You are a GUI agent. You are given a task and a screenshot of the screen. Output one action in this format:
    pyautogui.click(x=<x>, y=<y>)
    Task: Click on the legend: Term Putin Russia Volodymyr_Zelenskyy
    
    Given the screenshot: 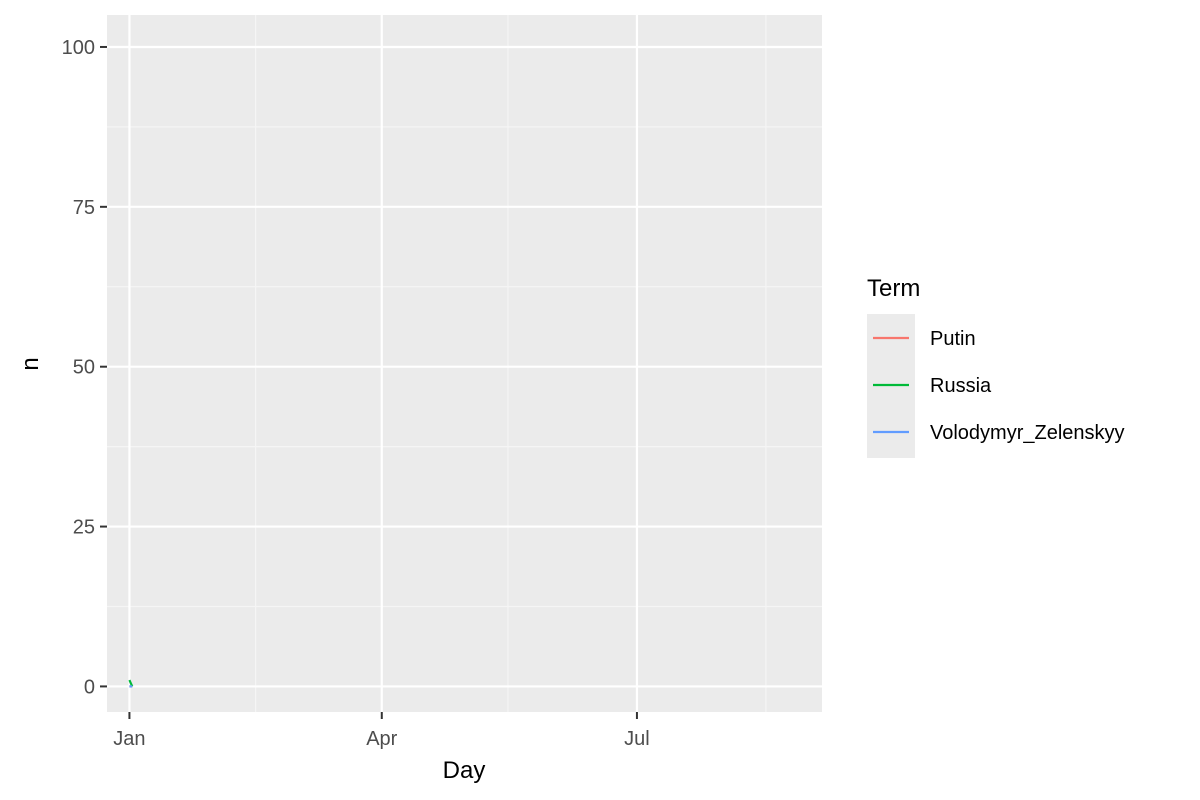 What is the action you would take?
    pyautogui.click(x=996, y=366)
    